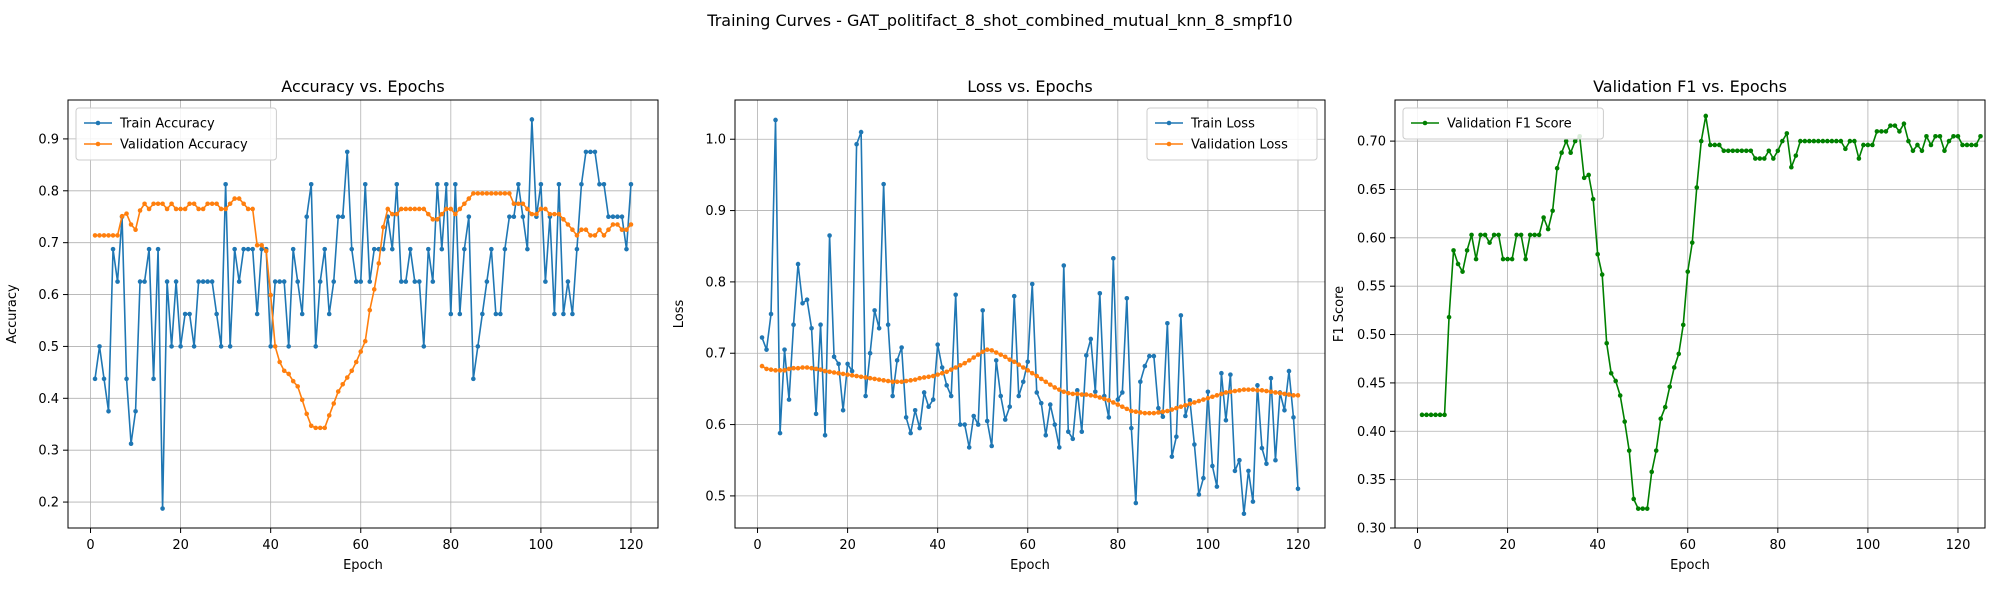 The height and width of the screenshot is (600, 2000). I want to click on loss-y-tick-label: 1.0, so click(715, 140).